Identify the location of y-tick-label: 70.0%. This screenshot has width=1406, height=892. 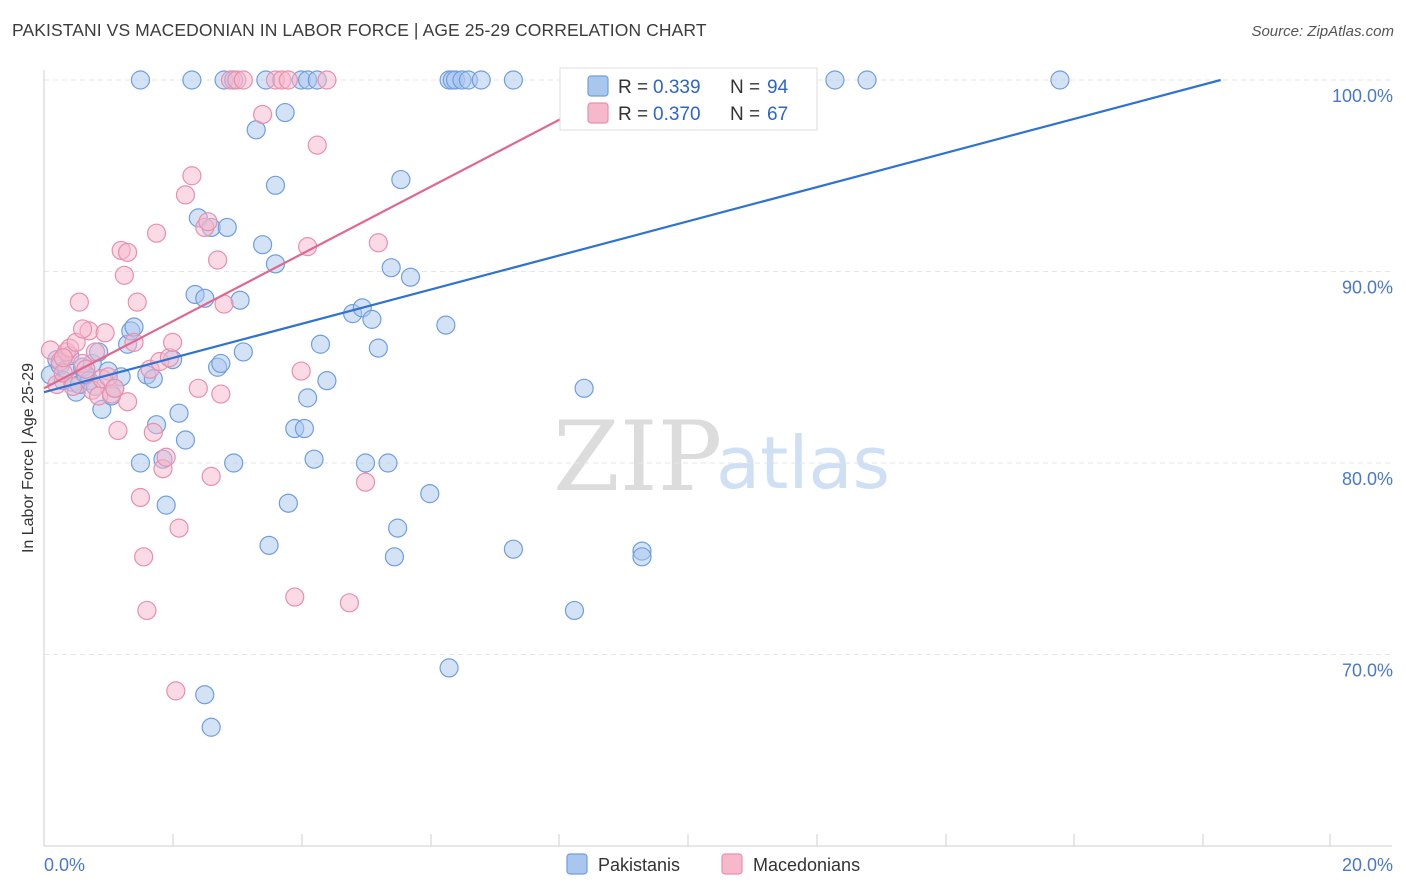
(1367, 671).